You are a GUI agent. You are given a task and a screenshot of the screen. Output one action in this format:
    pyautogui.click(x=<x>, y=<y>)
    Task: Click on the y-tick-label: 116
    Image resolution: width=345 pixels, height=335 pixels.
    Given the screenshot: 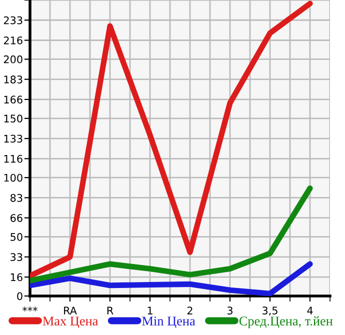 What is the action you would take?
    pyautogui.click(x=13, y=158)
    